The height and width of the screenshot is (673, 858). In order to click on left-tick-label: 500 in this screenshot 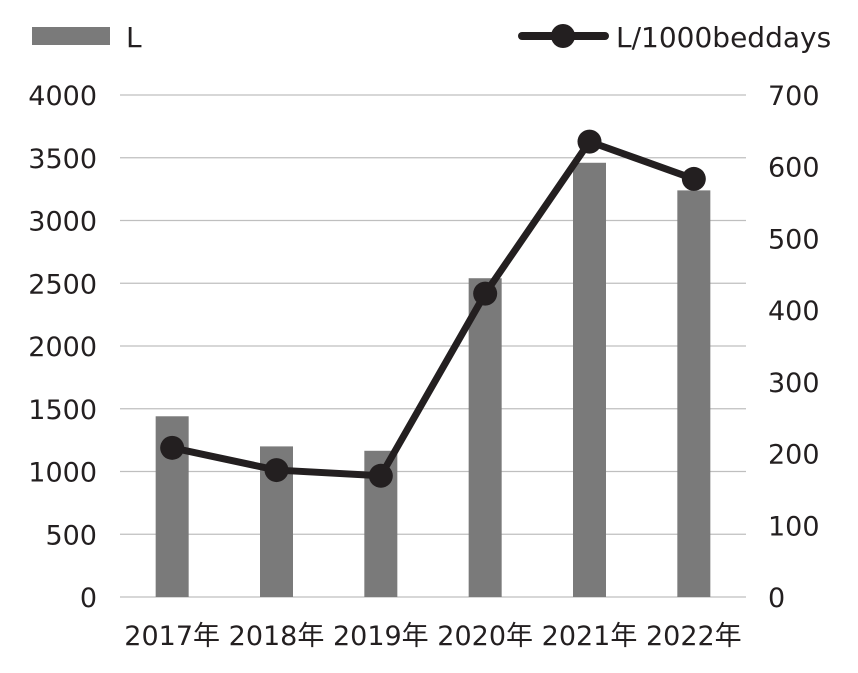, I will do `click(71, 535)`.